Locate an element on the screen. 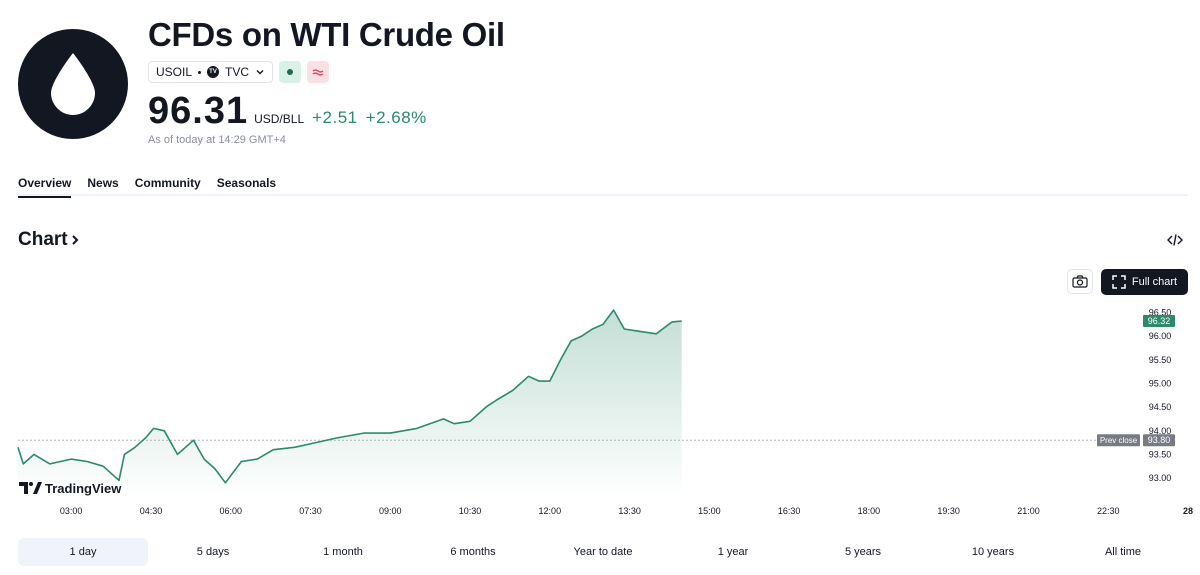 The height and width of the screenshot is (575, 1200). realtime-wave-icon is located at coordinates (318, 72).